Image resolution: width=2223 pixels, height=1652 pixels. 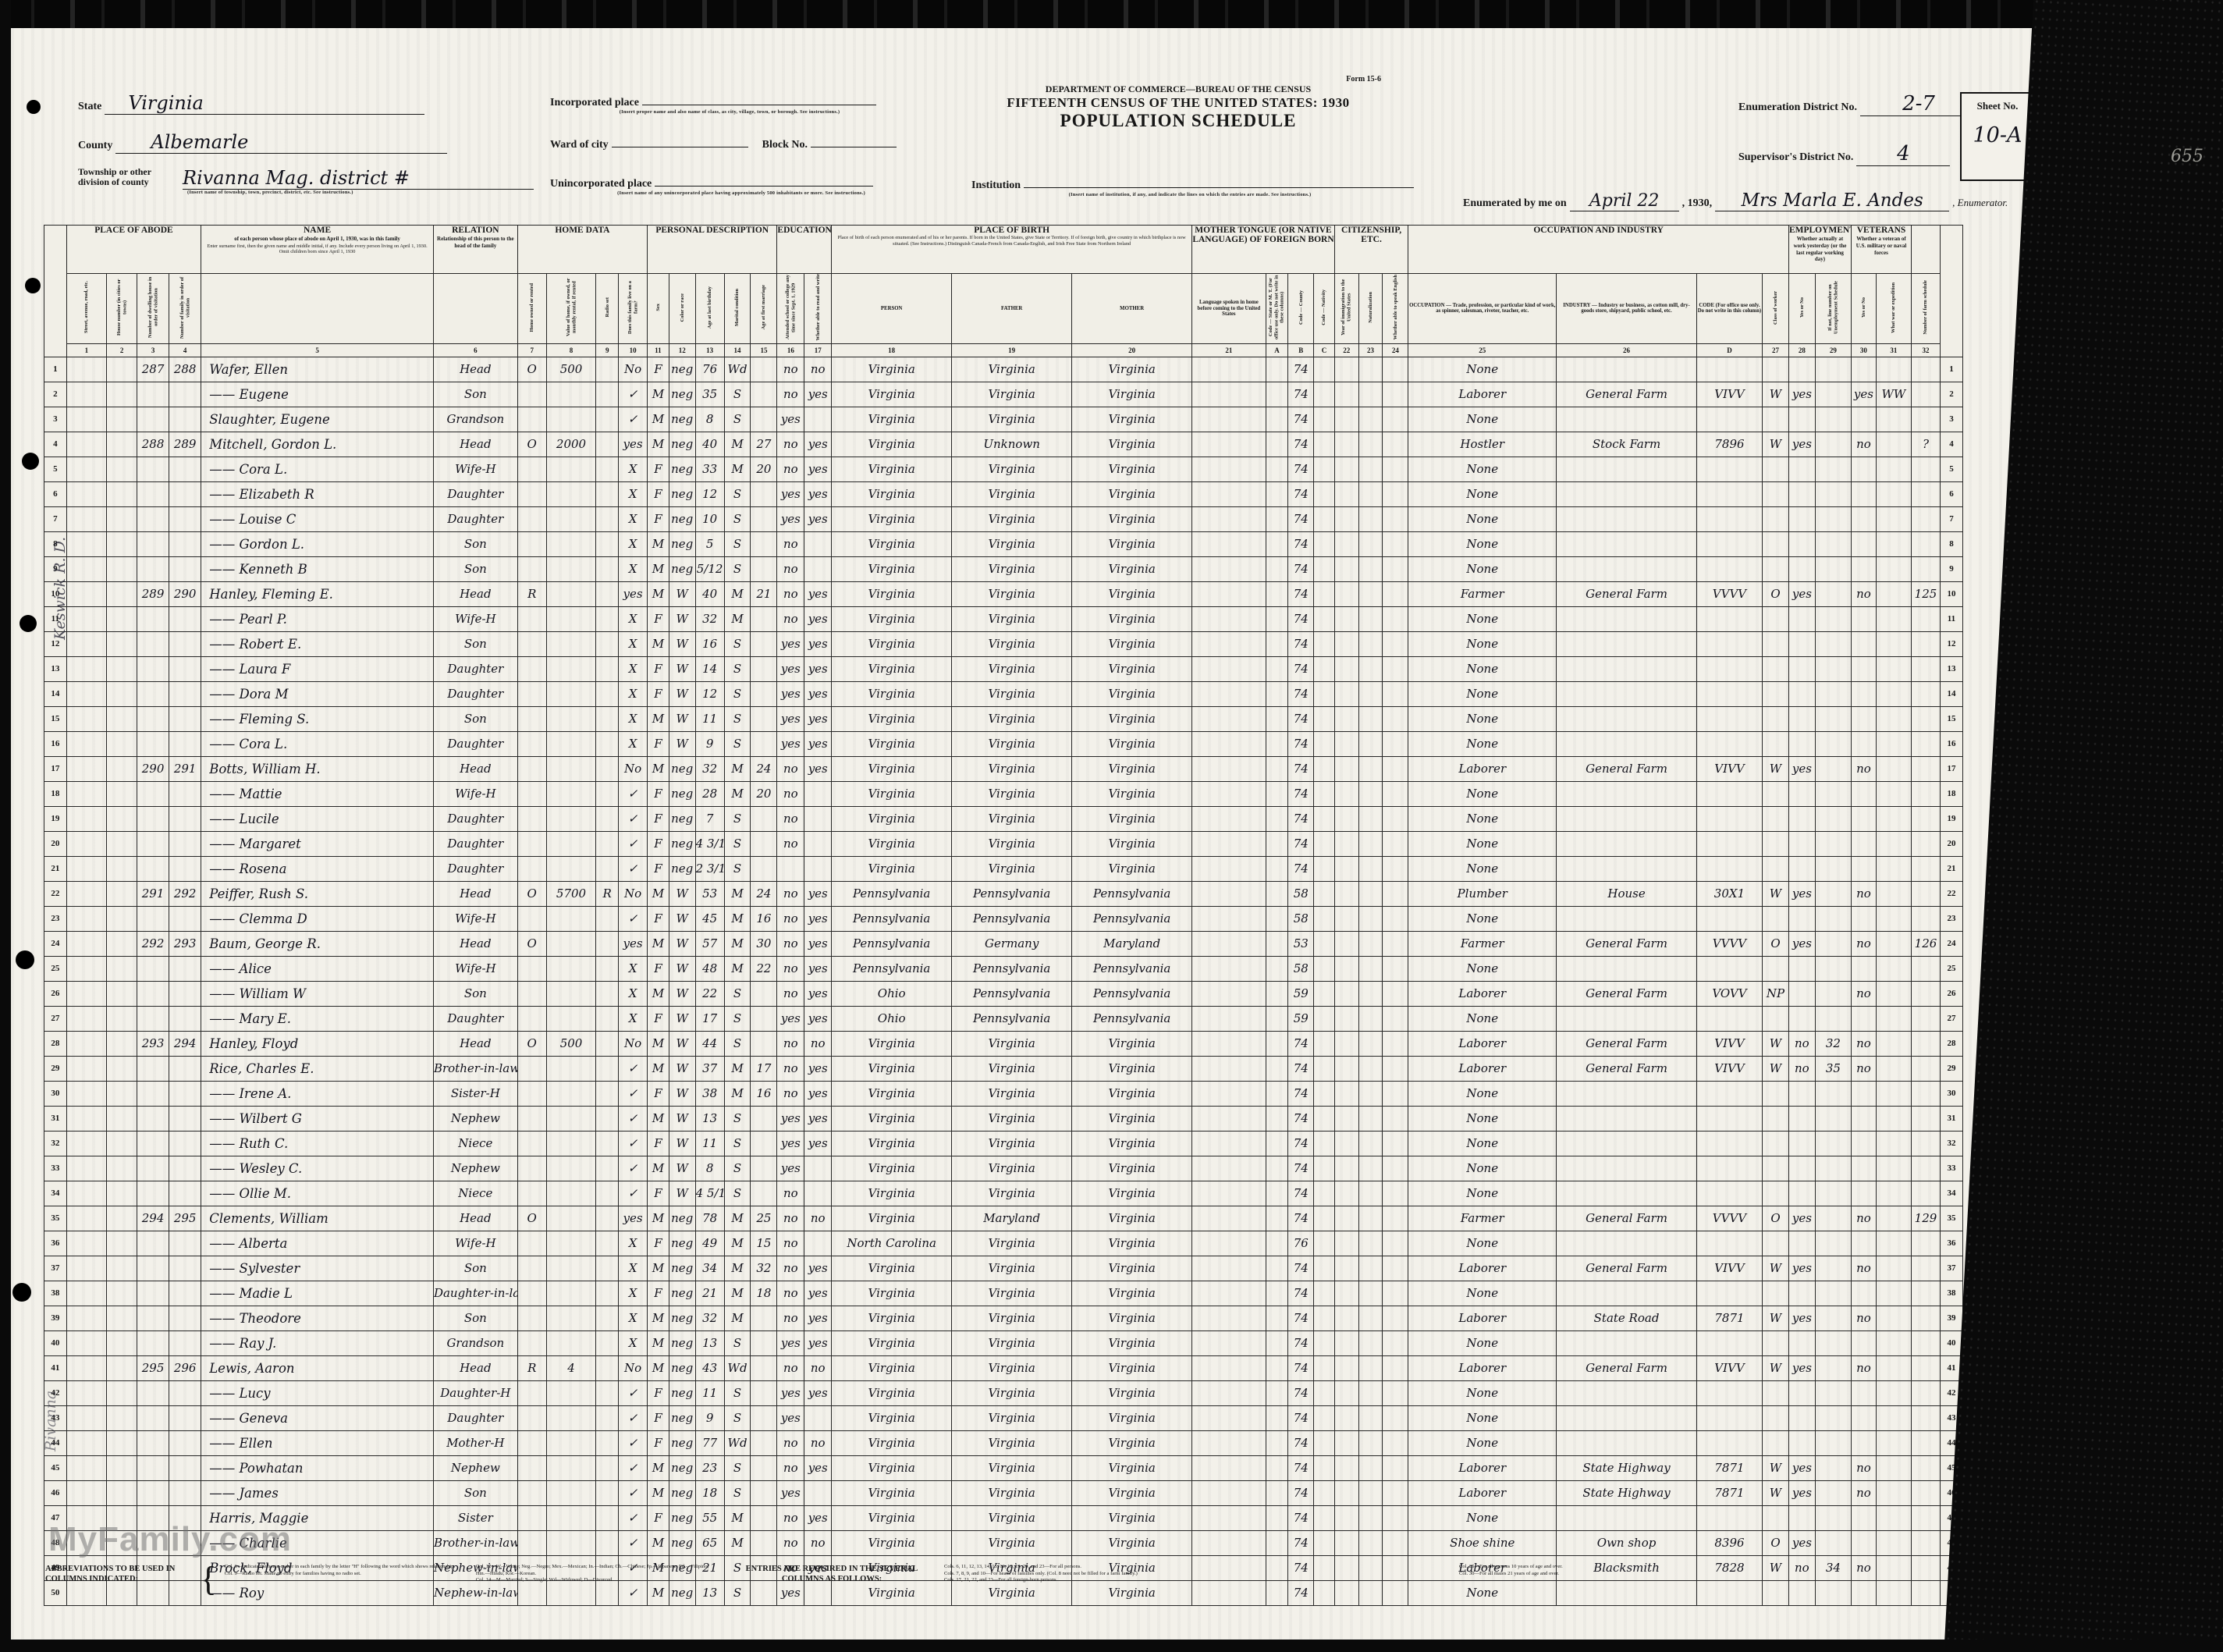 I want to click on cell-worker, so click(x=1775, y=1243).